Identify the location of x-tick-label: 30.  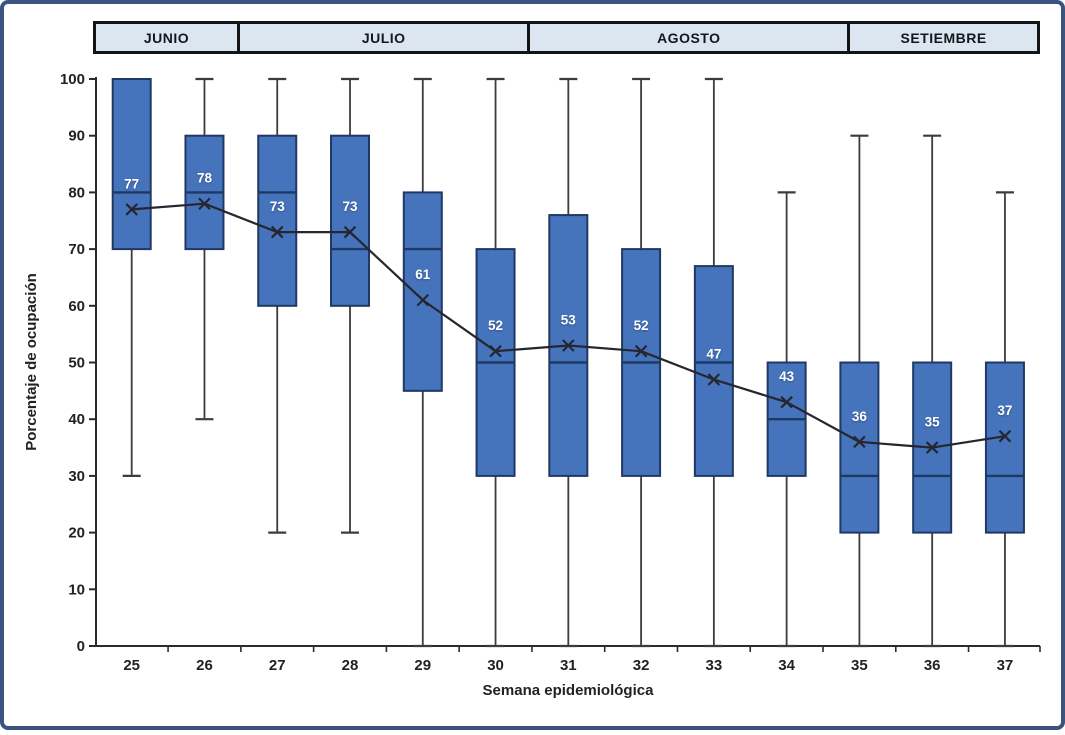
(495, 665).